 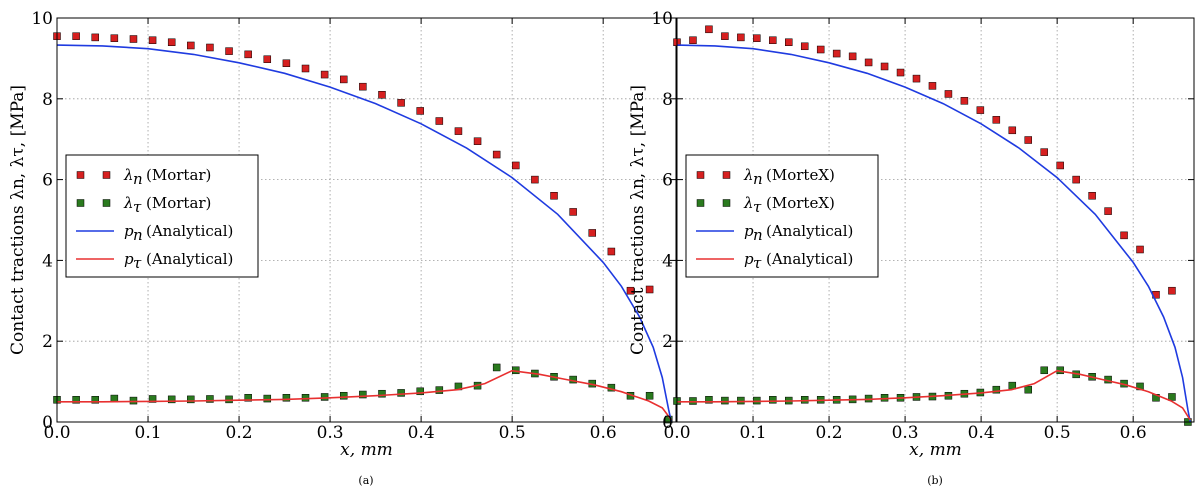 What do you see at coordinates (765, 177) in the screenshot?
I see `legend-entry: λ n (MorteX)` at bounding box center [765, 177].